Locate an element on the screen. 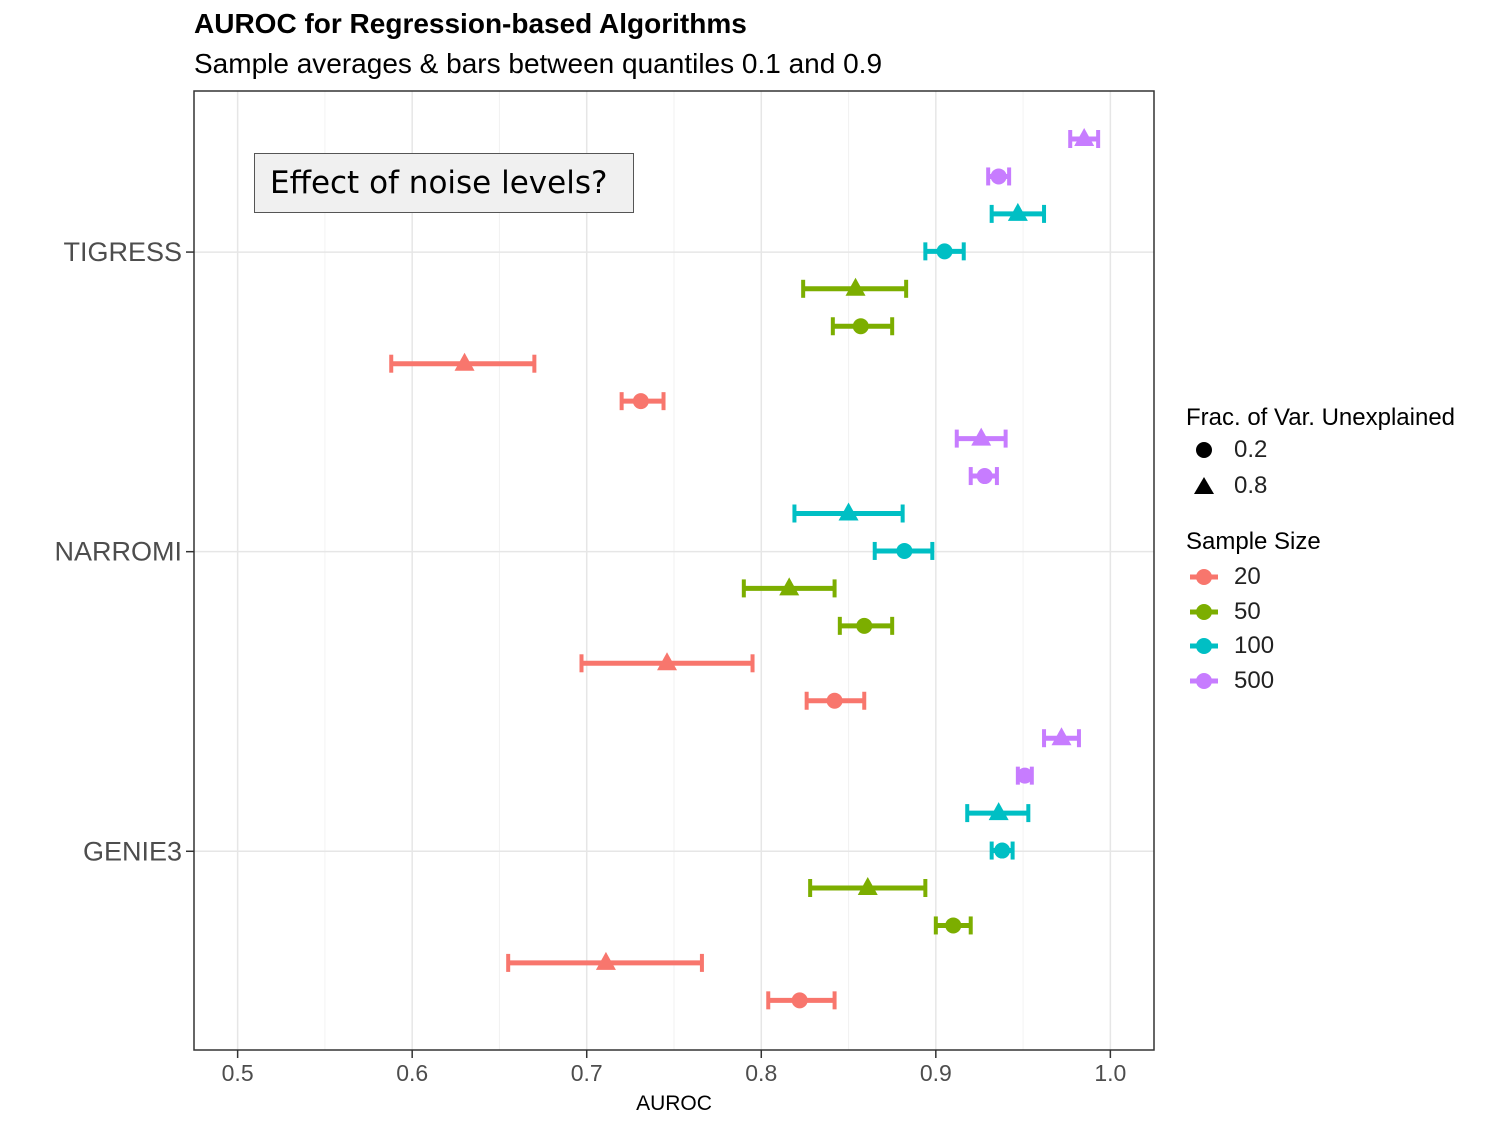  data-point-GENIE3-100-0.8 is located at coordinates (998, 812).